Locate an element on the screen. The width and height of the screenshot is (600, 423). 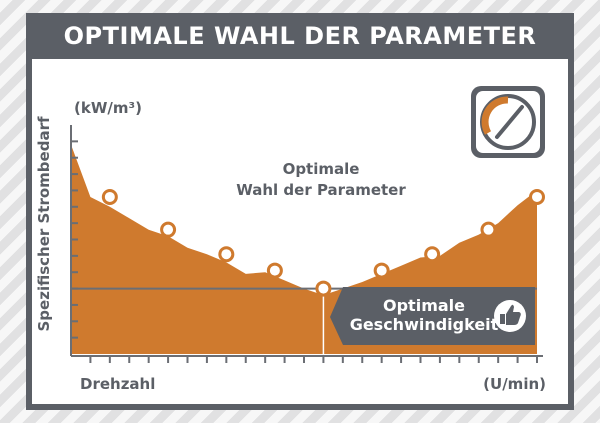
annotation-line-1: Optimale is located at coordinates (321, 169).